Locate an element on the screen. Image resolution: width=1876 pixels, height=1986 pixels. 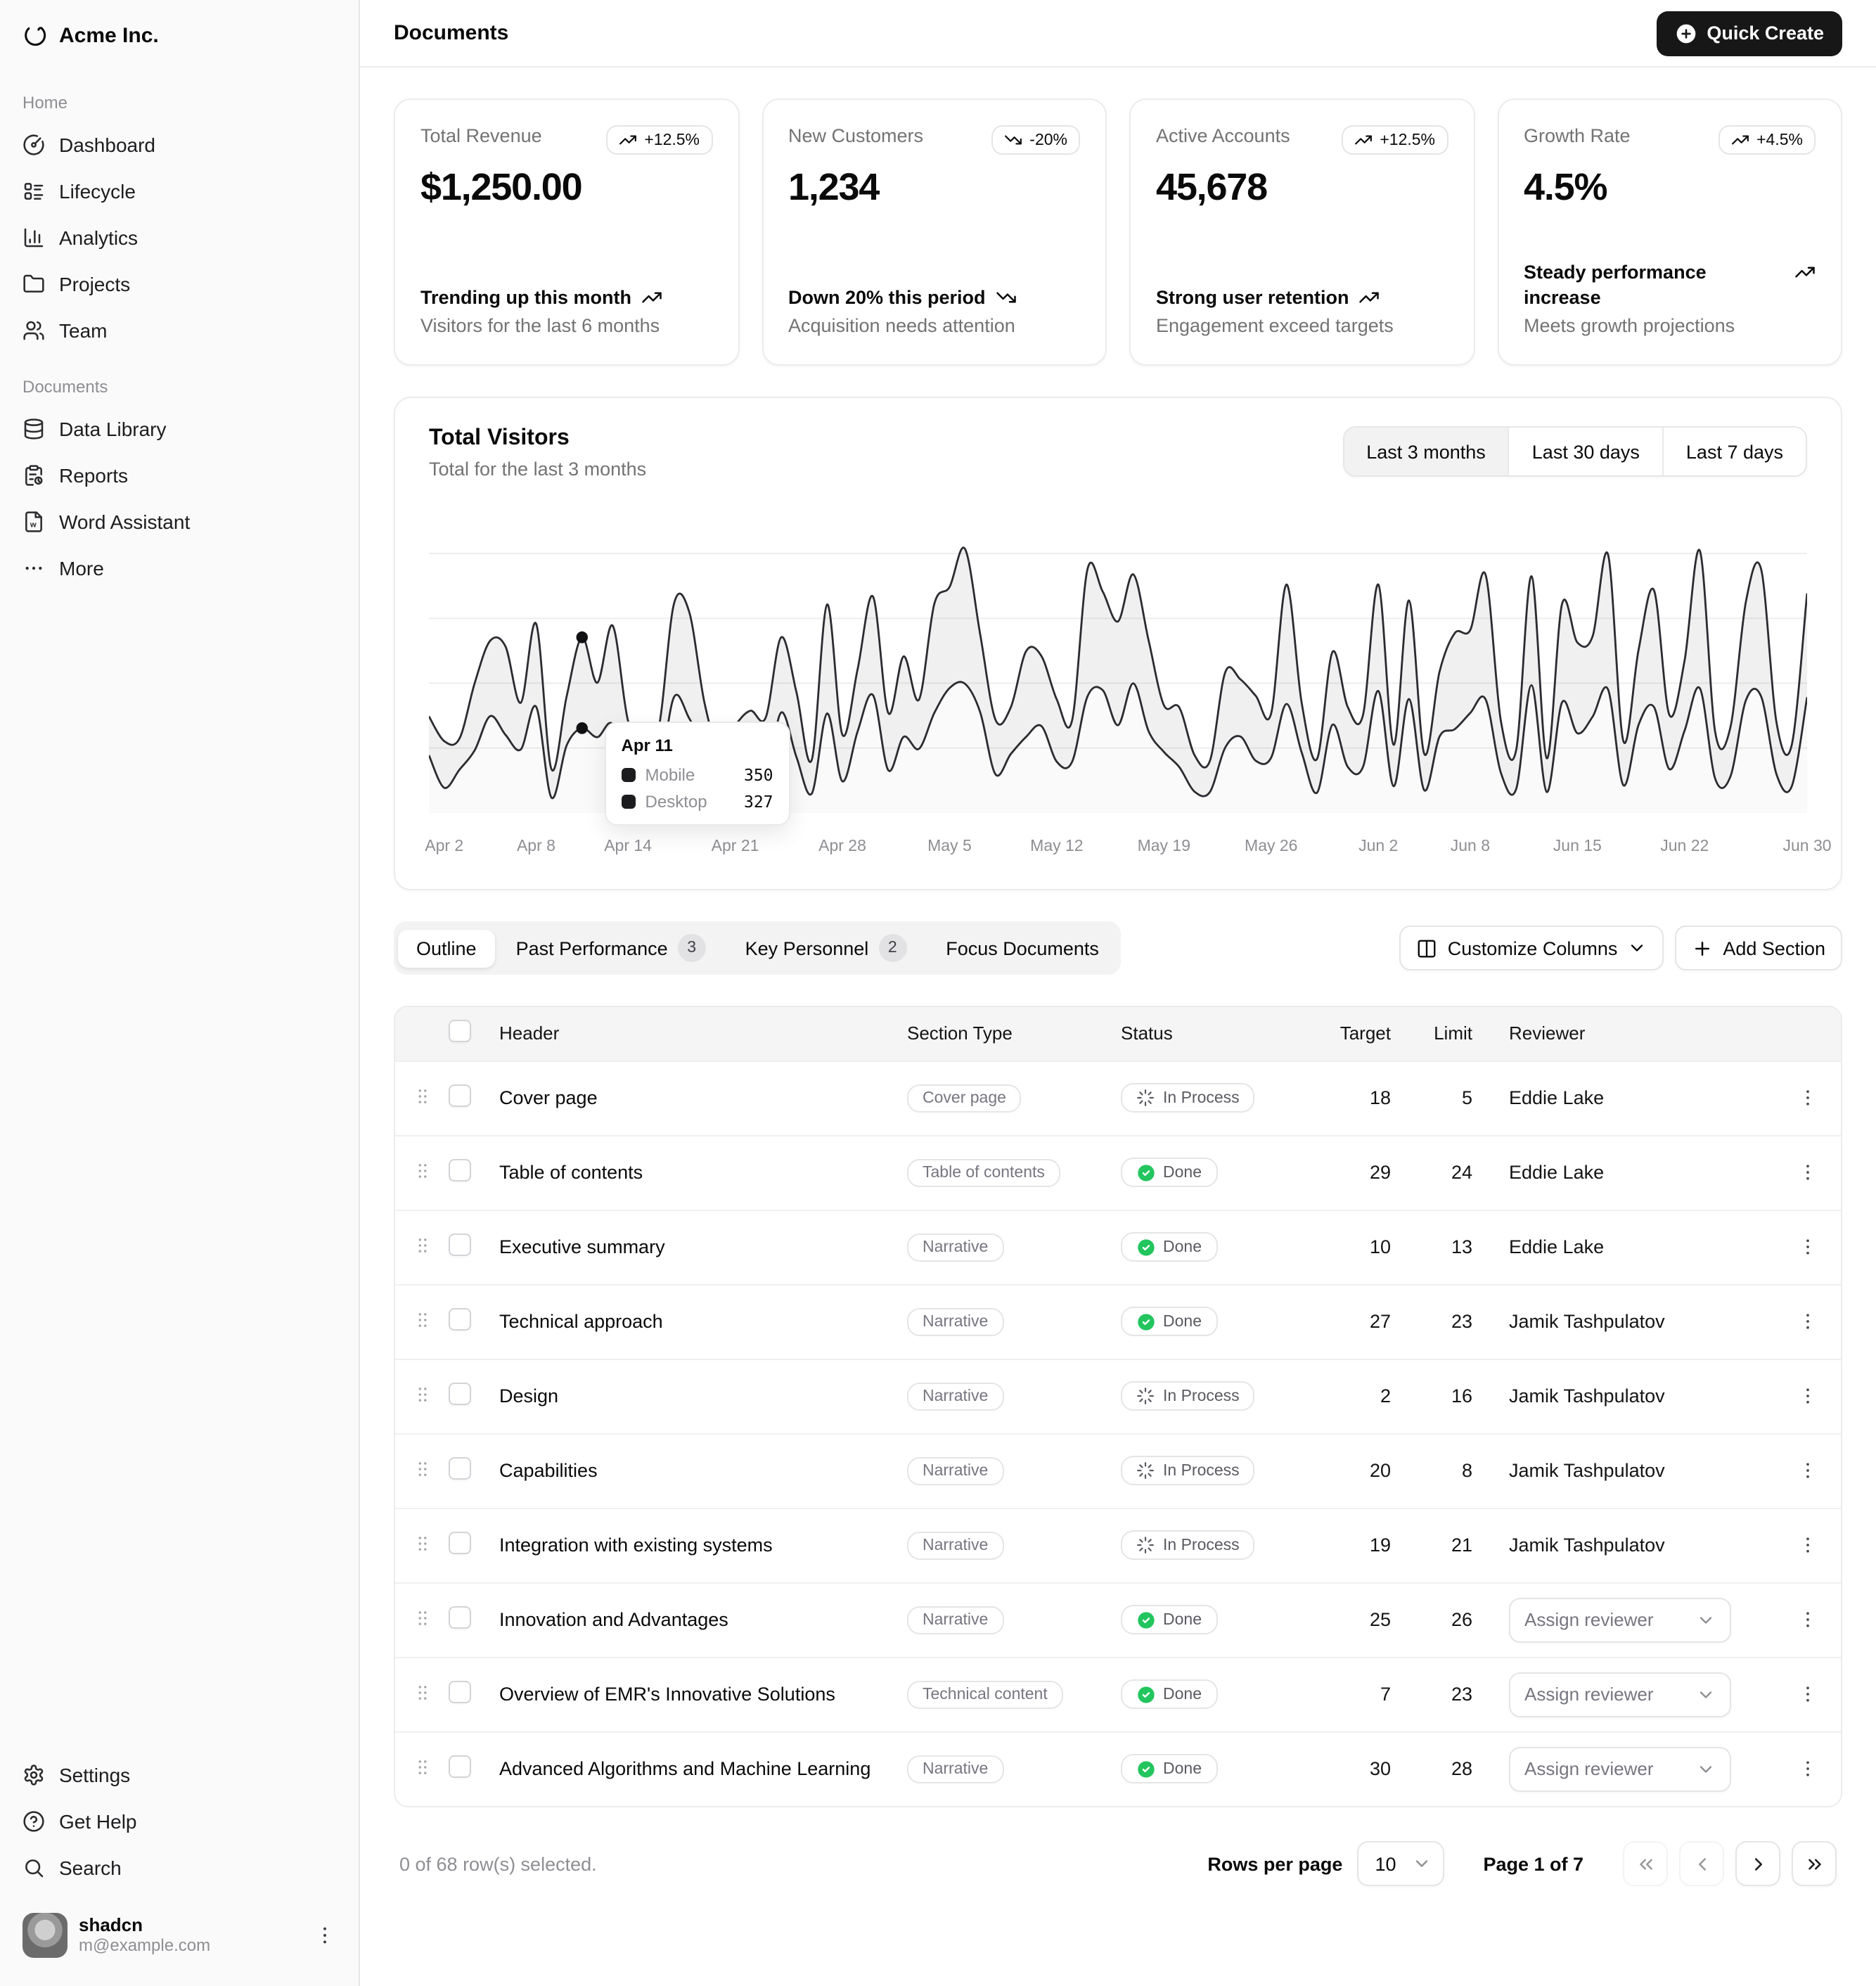
limit-value: 28 is located at coordinates (1461, 1769).